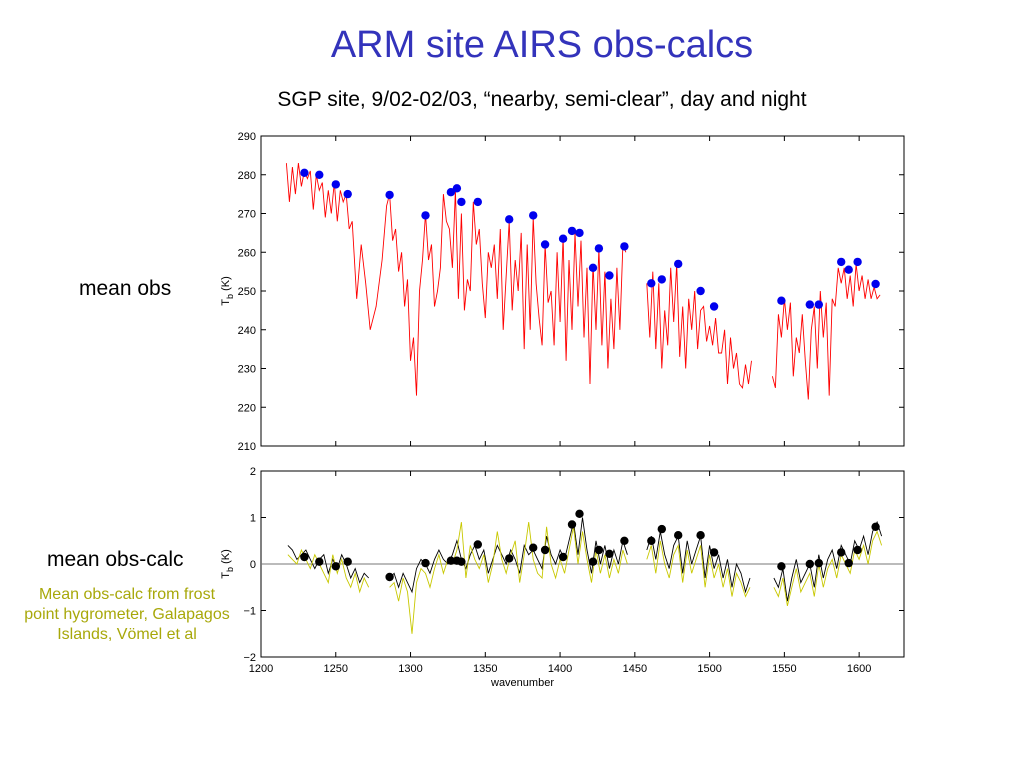  What do you see at coordinates (247, 370) in the screenshot?
I see `panel1-ytick-label: 230` at bounding box center [247, 370].